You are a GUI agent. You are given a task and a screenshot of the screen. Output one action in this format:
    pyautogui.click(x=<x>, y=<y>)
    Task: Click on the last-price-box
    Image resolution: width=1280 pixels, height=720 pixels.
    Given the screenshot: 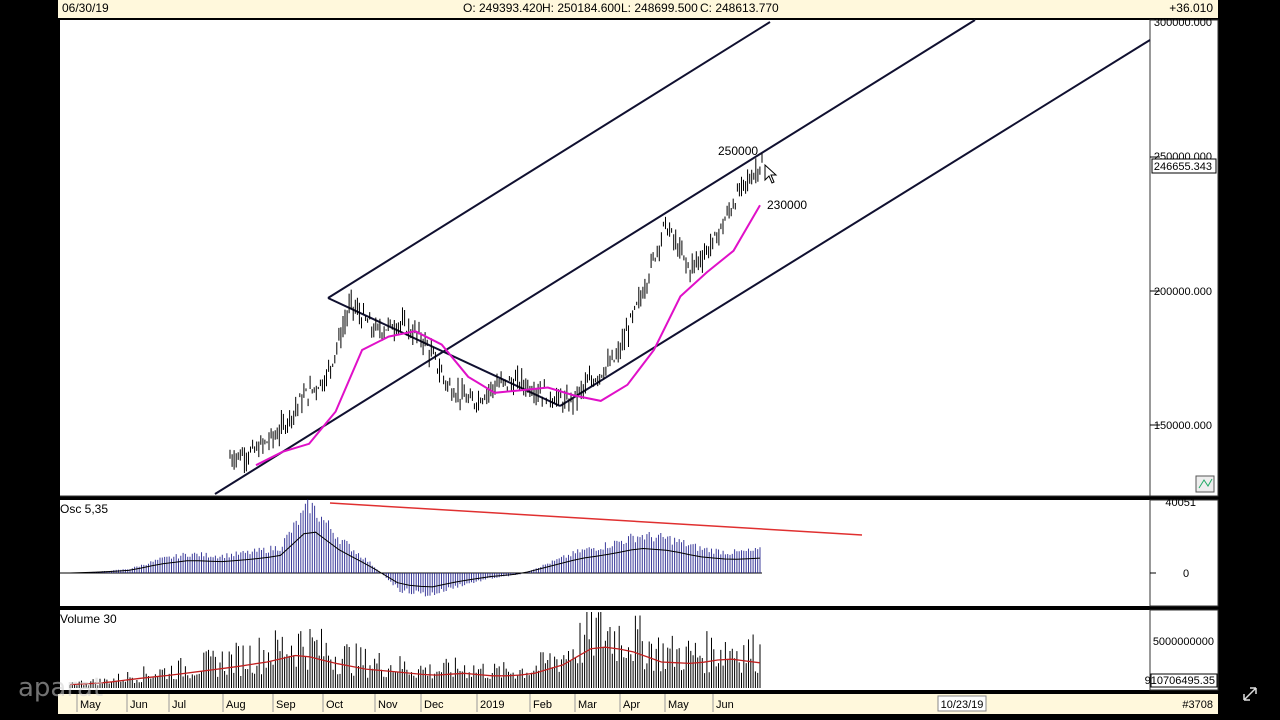 What is the action you would take?
    pyautogui.click(x=1184, y=166)
    